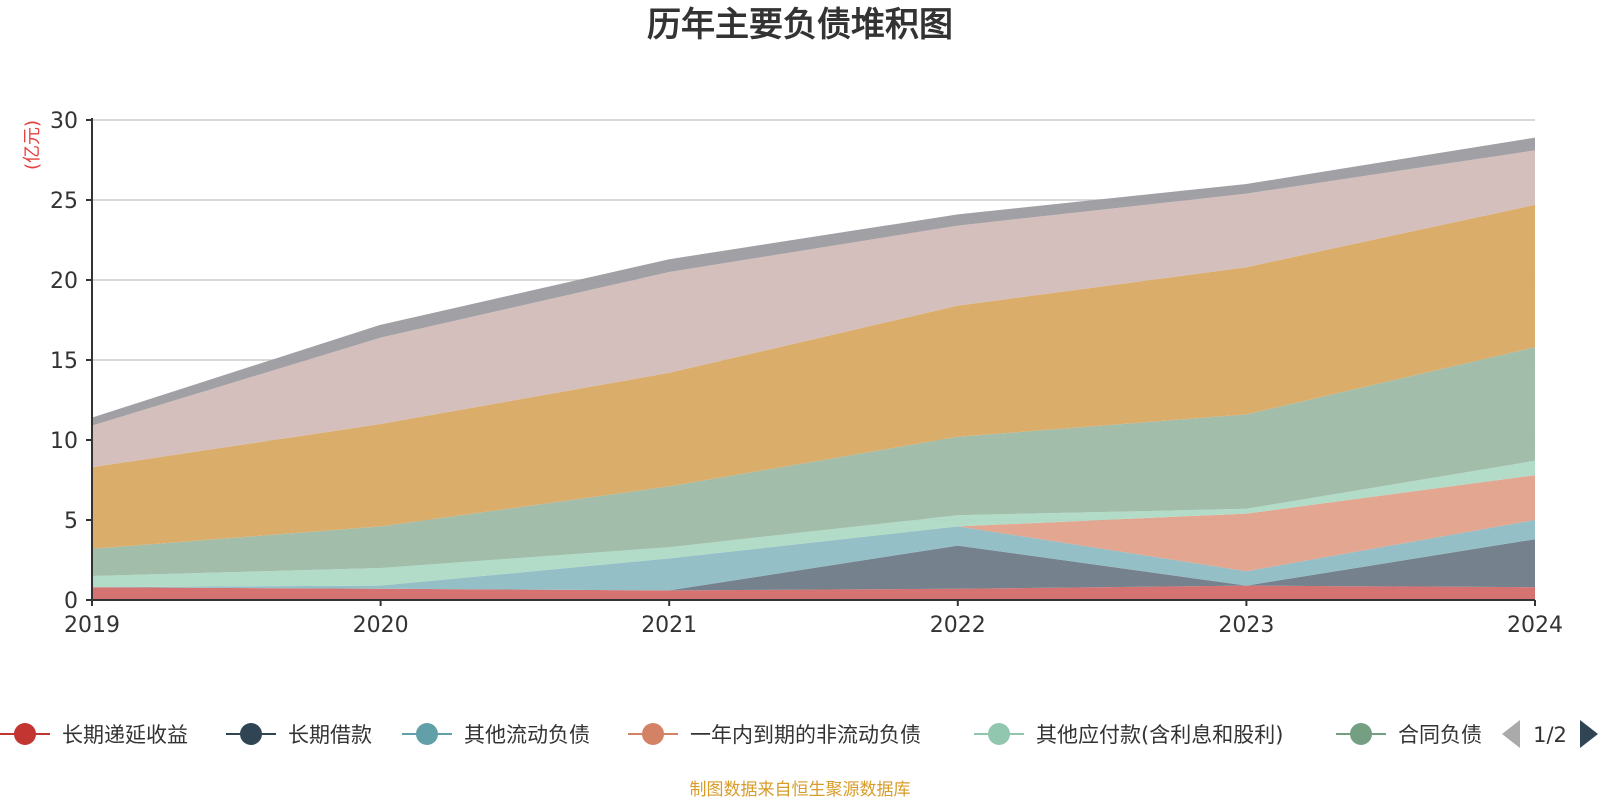 Image resolution: width=1600 pixels, height=800 pixels. I want to click on legend-label: 长期借款, so click(330, 735).